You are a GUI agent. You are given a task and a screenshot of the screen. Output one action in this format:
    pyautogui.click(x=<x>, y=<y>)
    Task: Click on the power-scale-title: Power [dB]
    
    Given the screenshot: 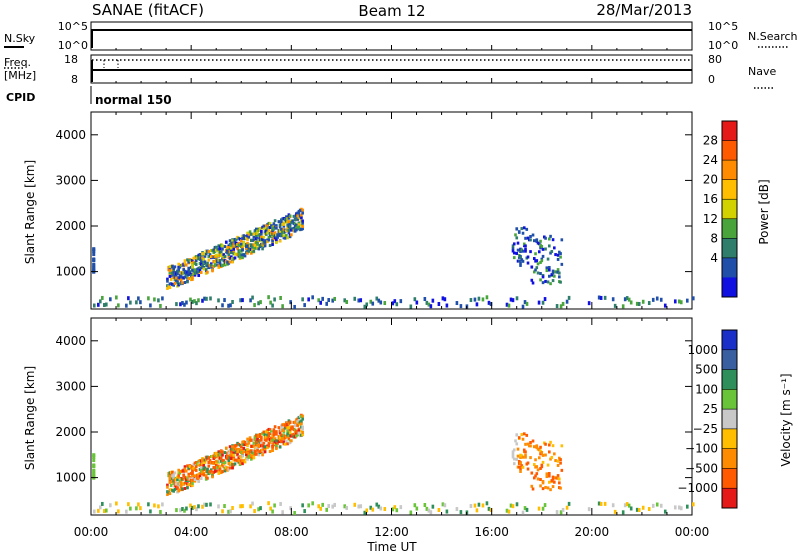 What is the action you would take?
    pyautogui.click(x=764, y=211)
    